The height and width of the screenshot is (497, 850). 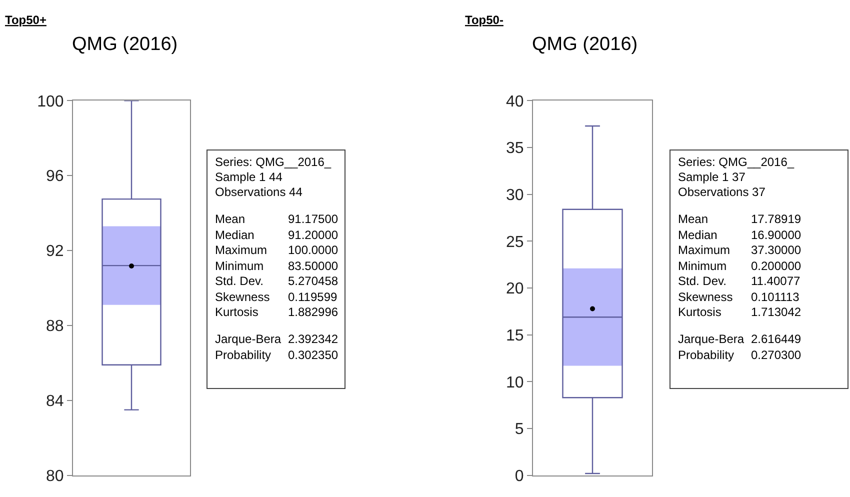 What do you see at coordinates (740, 250) in the screenshot?
I see `text: Maximum 37.30000` at bounding box center [740, 250].